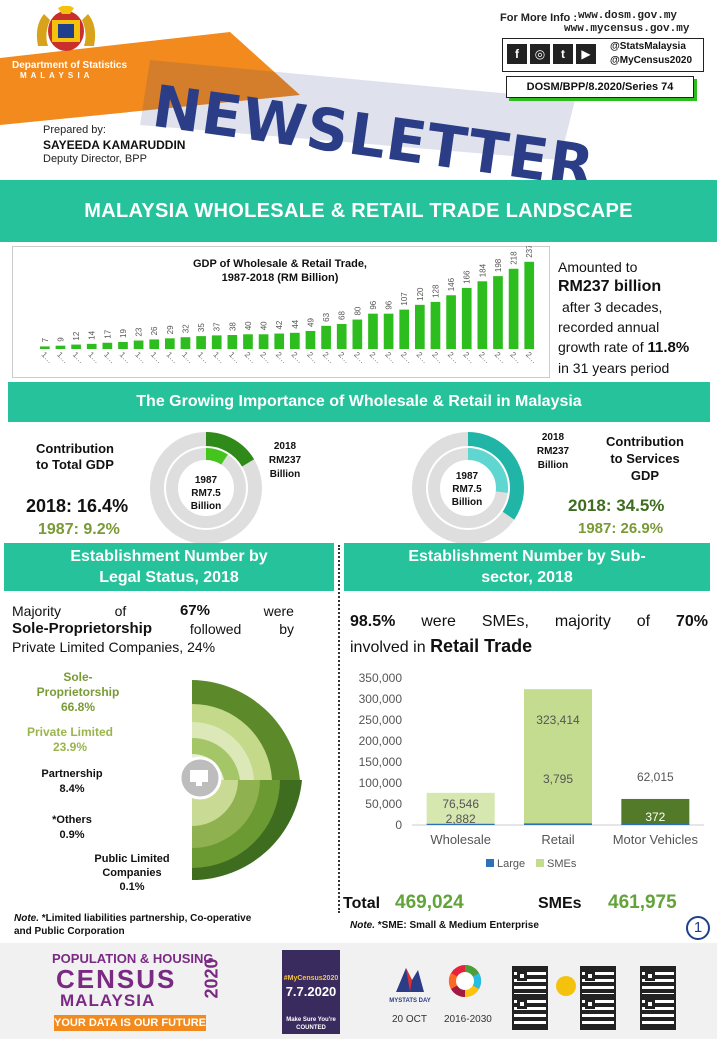  Describe the element at coordinates (342, 315) in the screenshot. I see `gdp-bar-label: 68` at that location.